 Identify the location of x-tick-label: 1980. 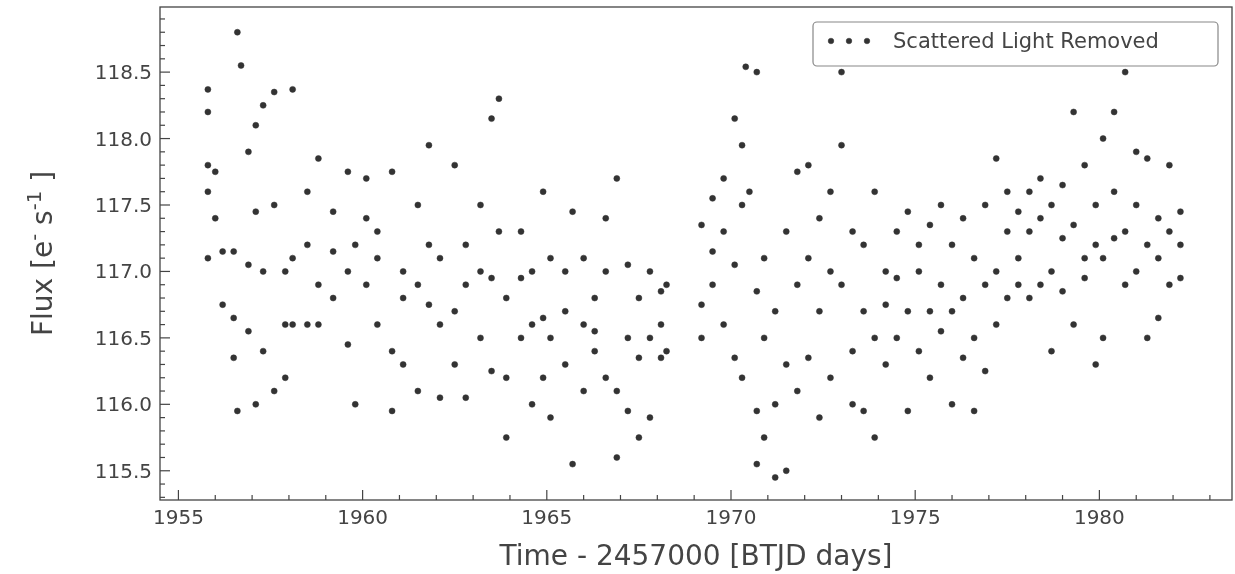
(1099, 517).